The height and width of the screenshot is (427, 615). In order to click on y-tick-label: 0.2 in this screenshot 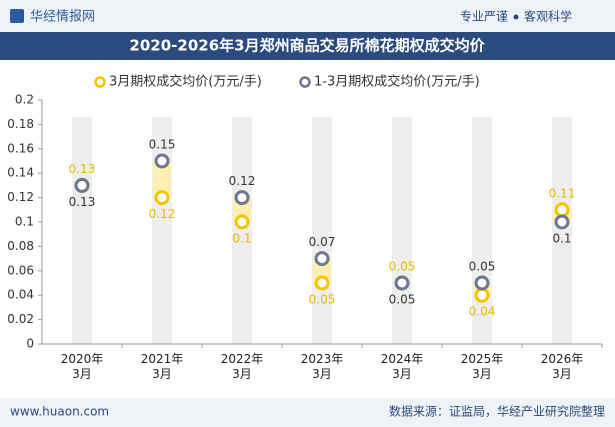, I will do `click(24, 100)`.